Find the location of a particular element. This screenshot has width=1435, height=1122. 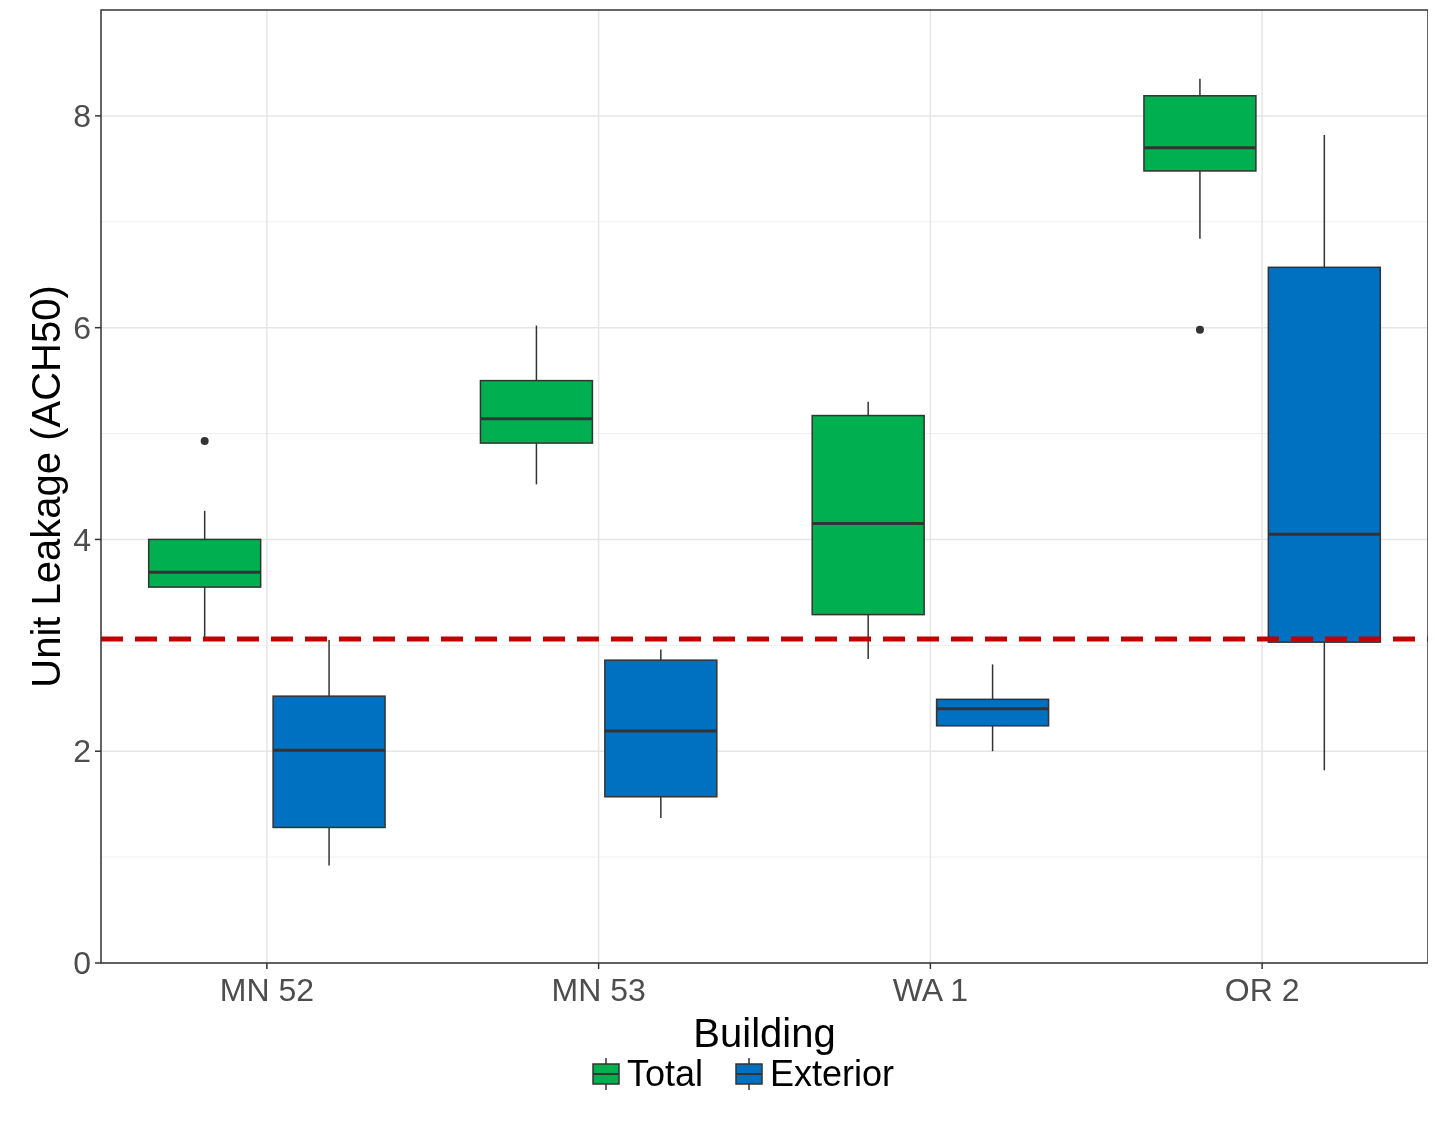

x-tick-label: MN 53 is located at coordinates (598, 990).